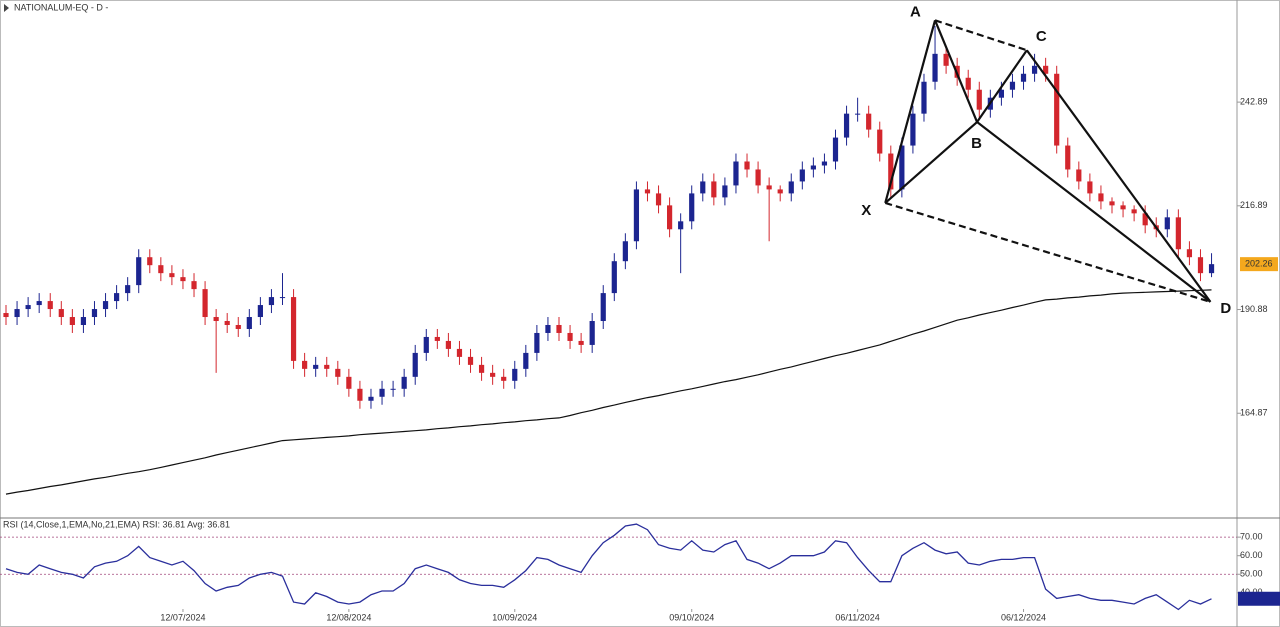  Describe the element at coordinates (61, 7) in the screenshot. I see `chart-title: NATIONALUM-EQ - D -` at that location.